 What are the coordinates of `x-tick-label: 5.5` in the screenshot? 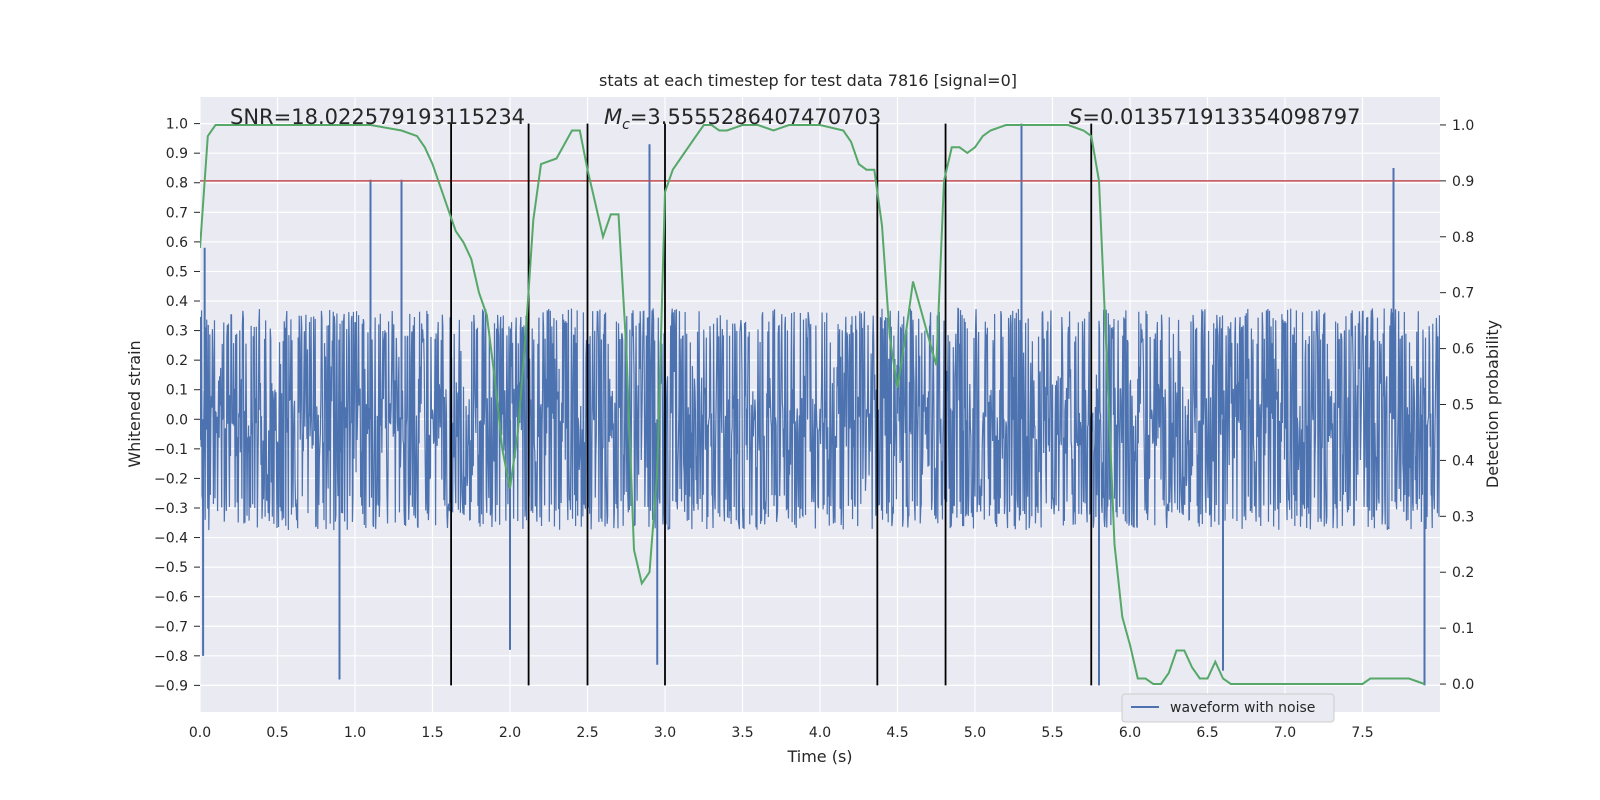 It's located at (1052, 733).